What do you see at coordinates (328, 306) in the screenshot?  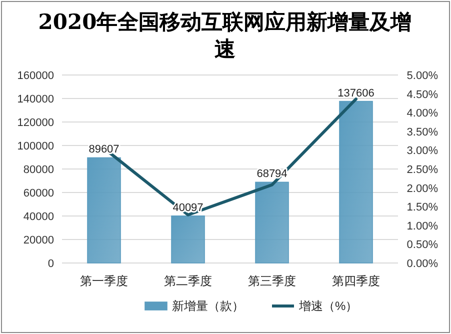 I see `legend-label: 增速（%）` at bounding box center [328, 306].